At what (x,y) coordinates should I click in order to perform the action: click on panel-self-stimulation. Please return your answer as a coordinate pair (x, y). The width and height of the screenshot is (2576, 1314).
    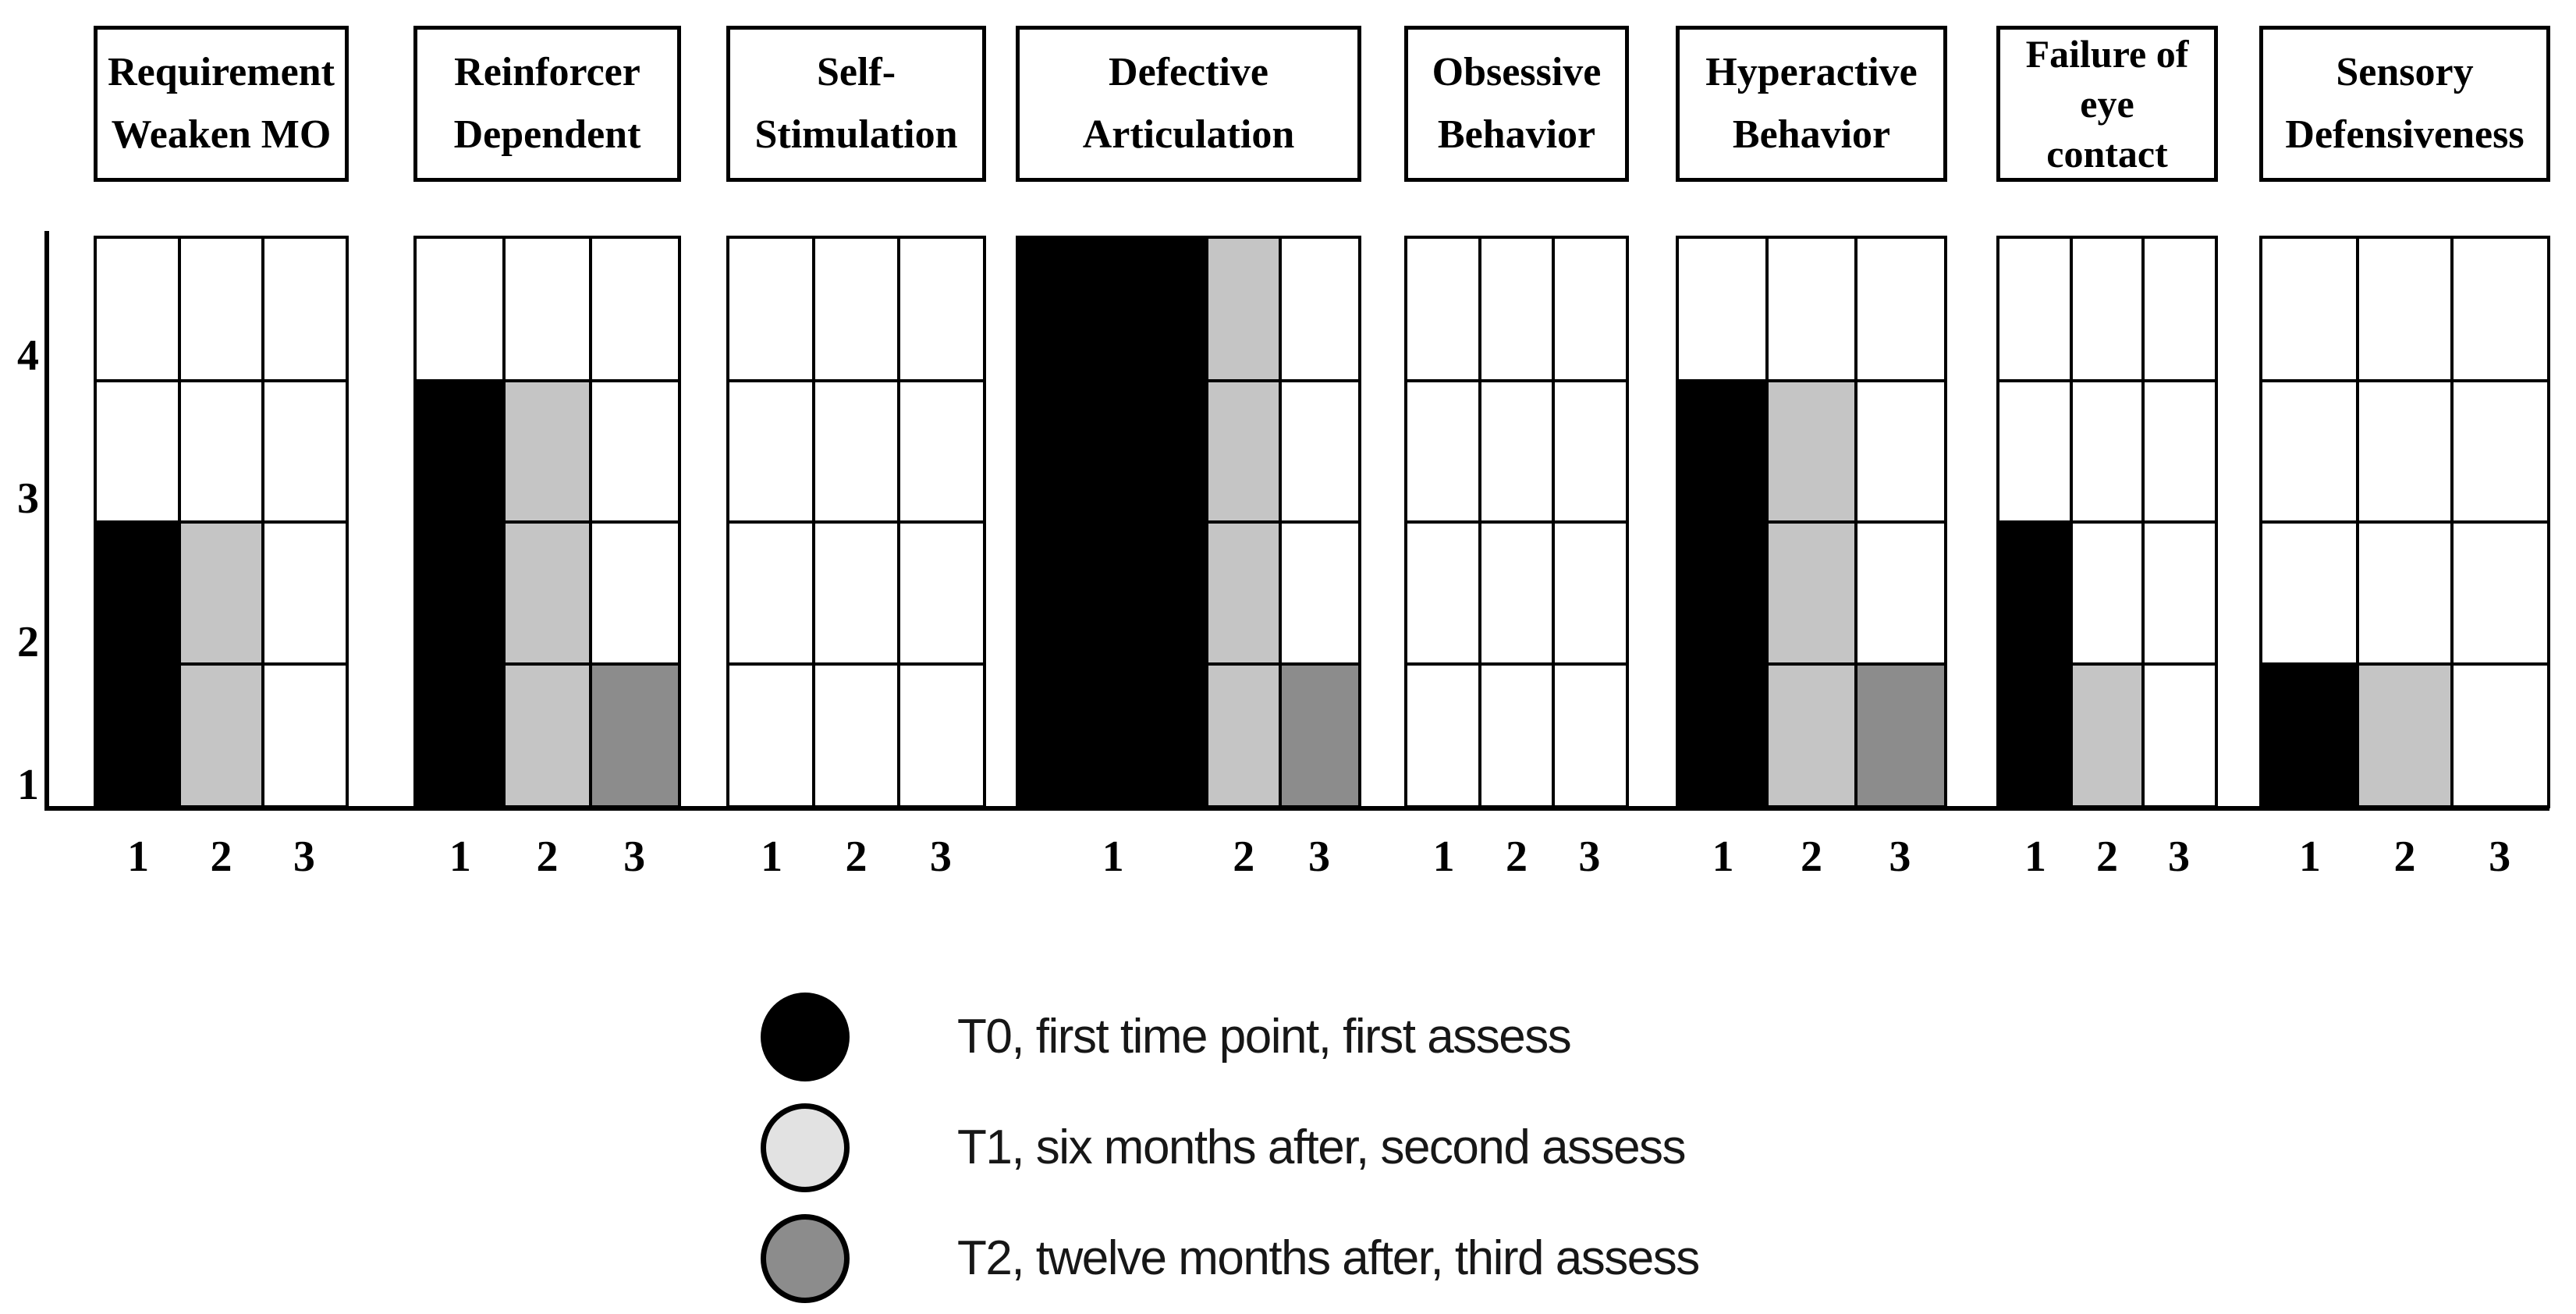
    Looking at the image, I should click on (856, 522).